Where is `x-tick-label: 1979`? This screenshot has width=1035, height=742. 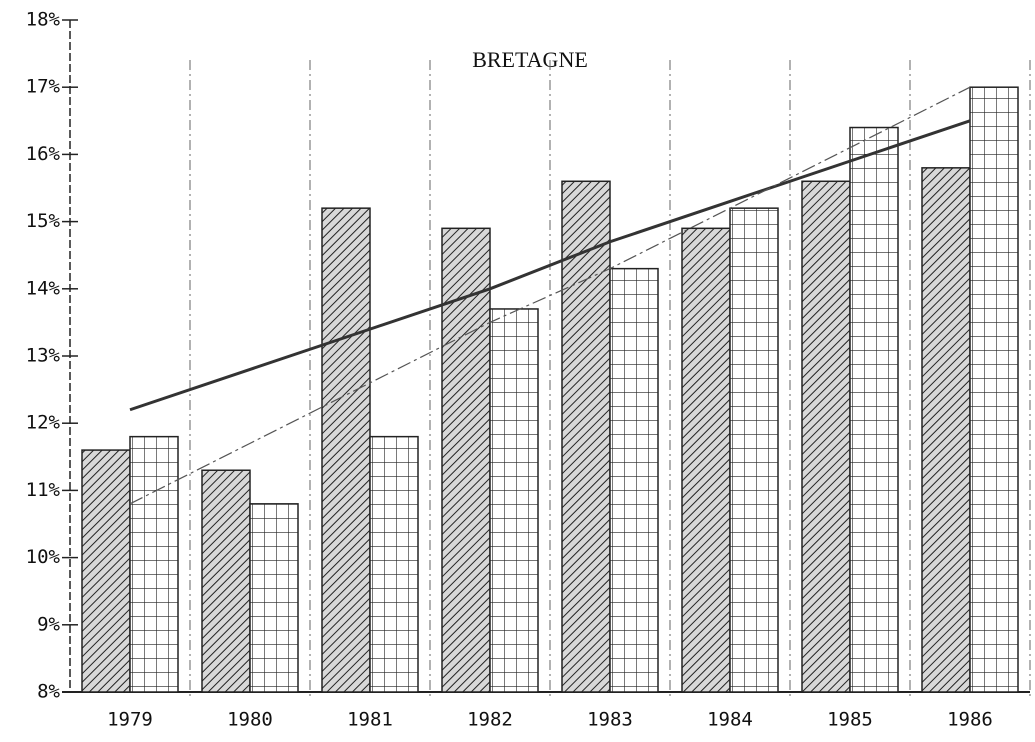
x-tick-label: 1979 is located at coordinates (130, 720).